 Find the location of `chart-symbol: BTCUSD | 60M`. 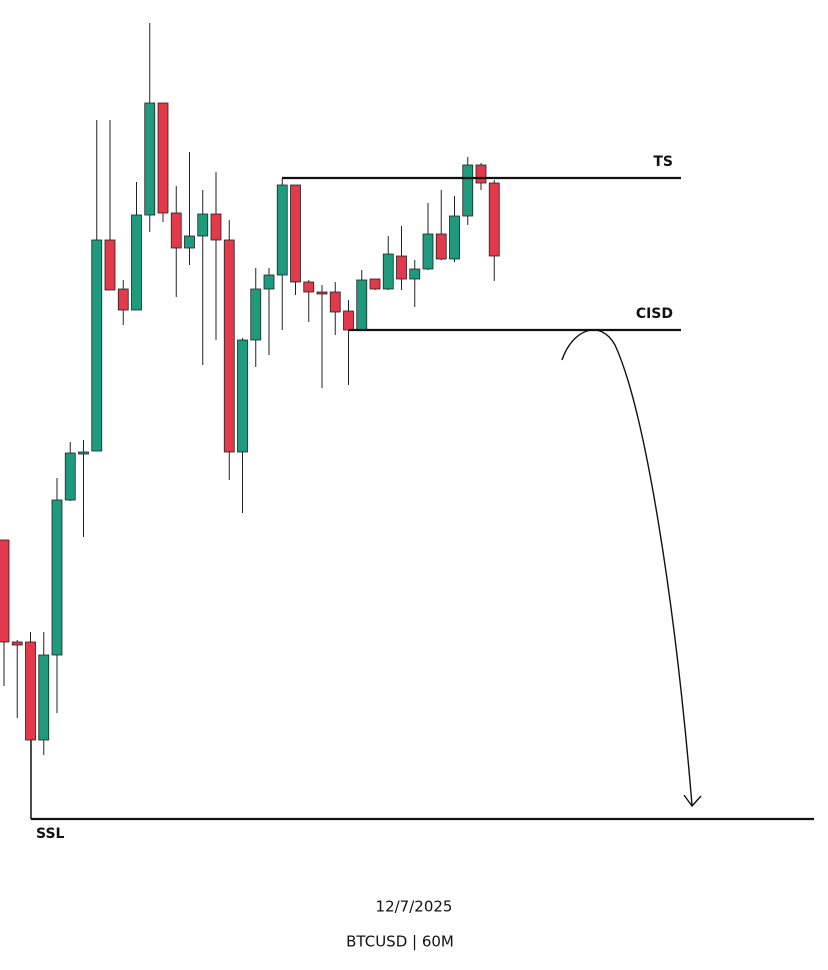

chart-symbol: BTCUSD | 60M is located at coordinates (400, 942).